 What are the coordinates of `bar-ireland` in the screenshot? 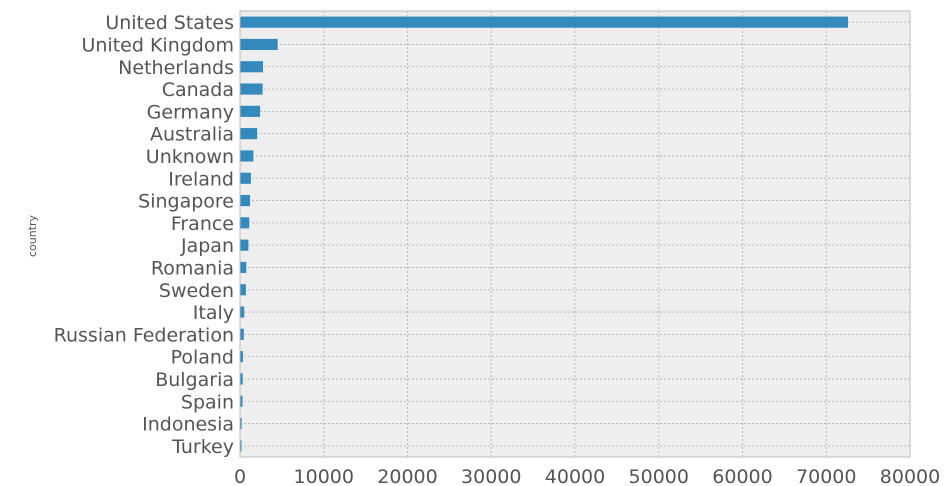 It's located at (245, 178).